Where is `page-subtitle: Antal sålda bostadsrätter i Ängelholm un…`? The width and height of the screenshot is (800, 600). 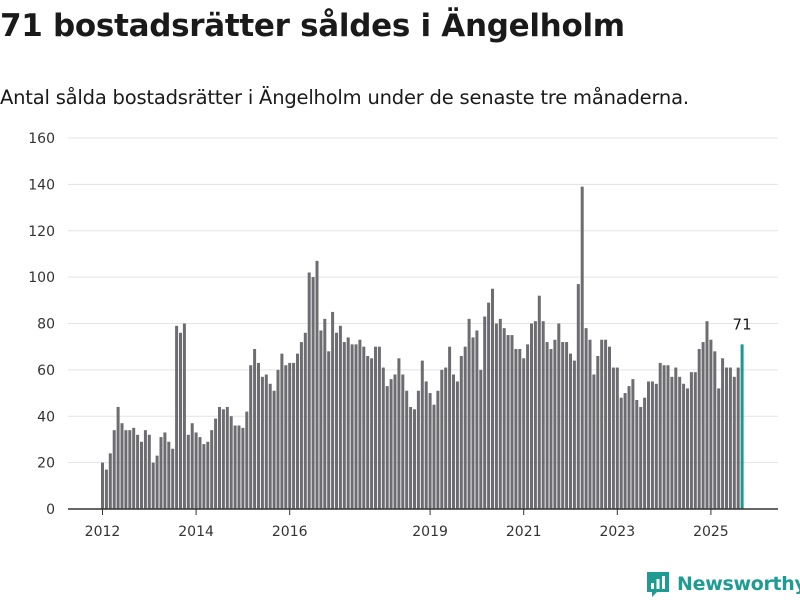 page-subtitle: Antal sålda bostadsrätter i Ängelholm un… is located at coordinates (344, 97).